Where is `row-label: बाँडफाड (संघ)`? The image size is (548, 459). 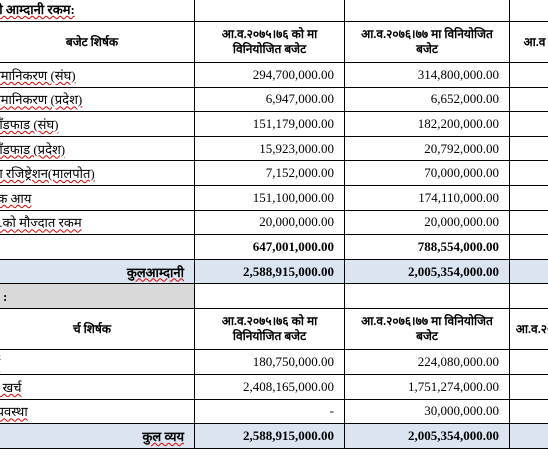
row-label: बाँडफाड (संघ) is located at coordinates (97, 124).